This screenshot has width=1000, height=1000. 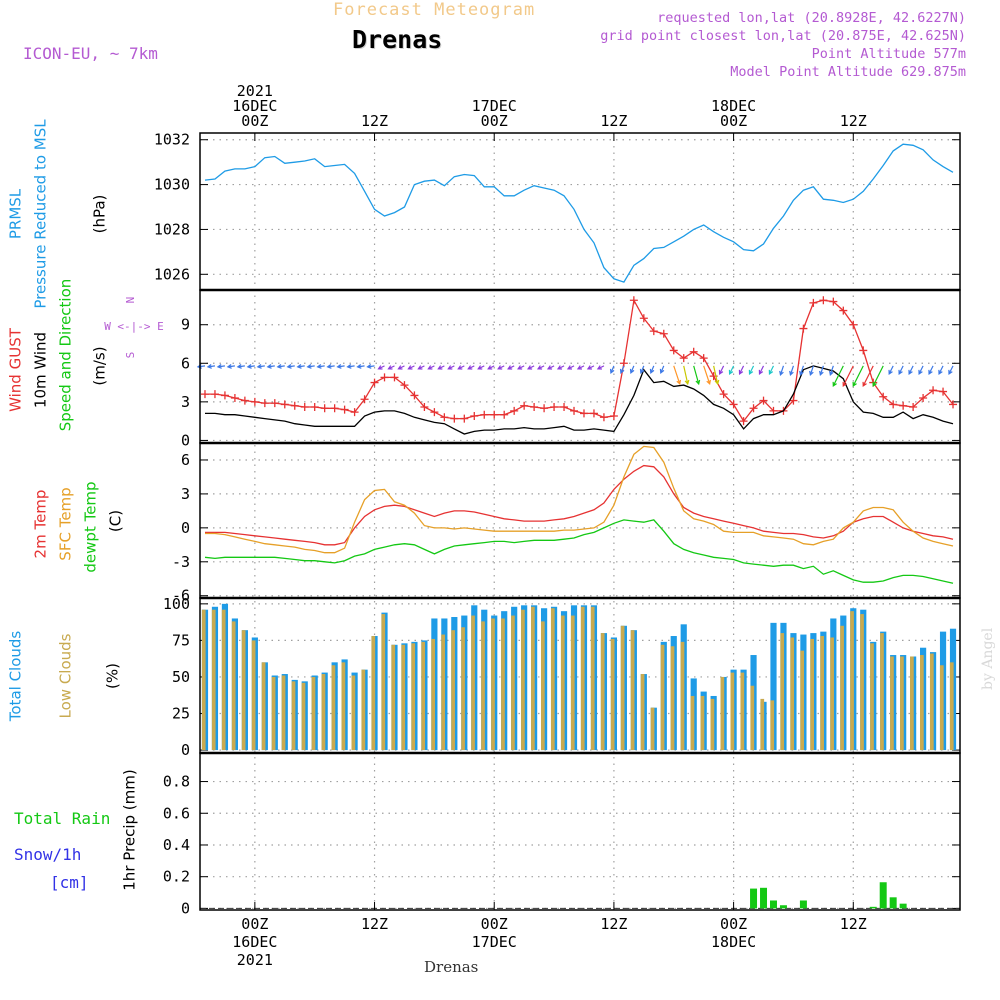 What do you see at coordinates (62, 818) in the screenshot?
I see `total-rain-label: Total Rain` at bounding box center [62, 818].